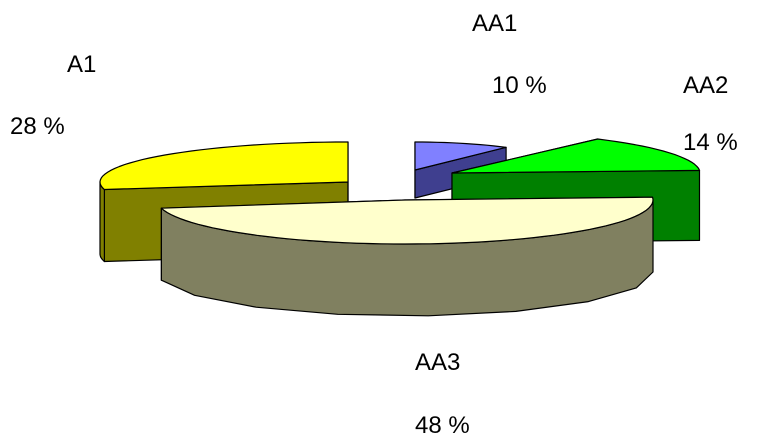 This screenshot has width=769, height=443. What do you see at coordinates (519, 85) in the screenshot?
I see `slice-value-aa1: 10 %` at bounding box center [519, 85].